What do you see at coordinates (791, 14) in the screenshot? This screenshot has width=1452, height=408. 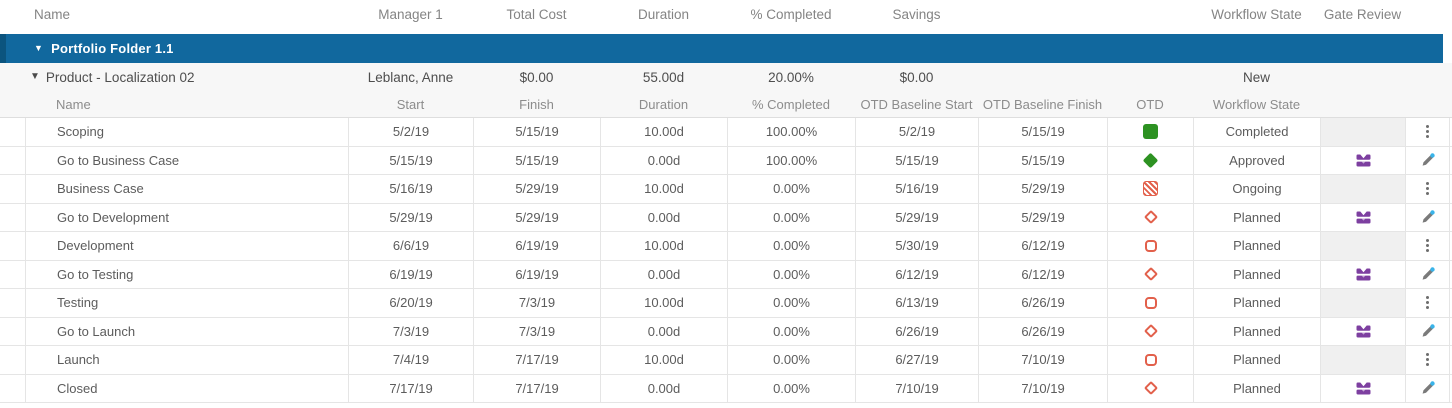 I see `column-header-percent-completed: % Completed` at bounding box center [791, 14].